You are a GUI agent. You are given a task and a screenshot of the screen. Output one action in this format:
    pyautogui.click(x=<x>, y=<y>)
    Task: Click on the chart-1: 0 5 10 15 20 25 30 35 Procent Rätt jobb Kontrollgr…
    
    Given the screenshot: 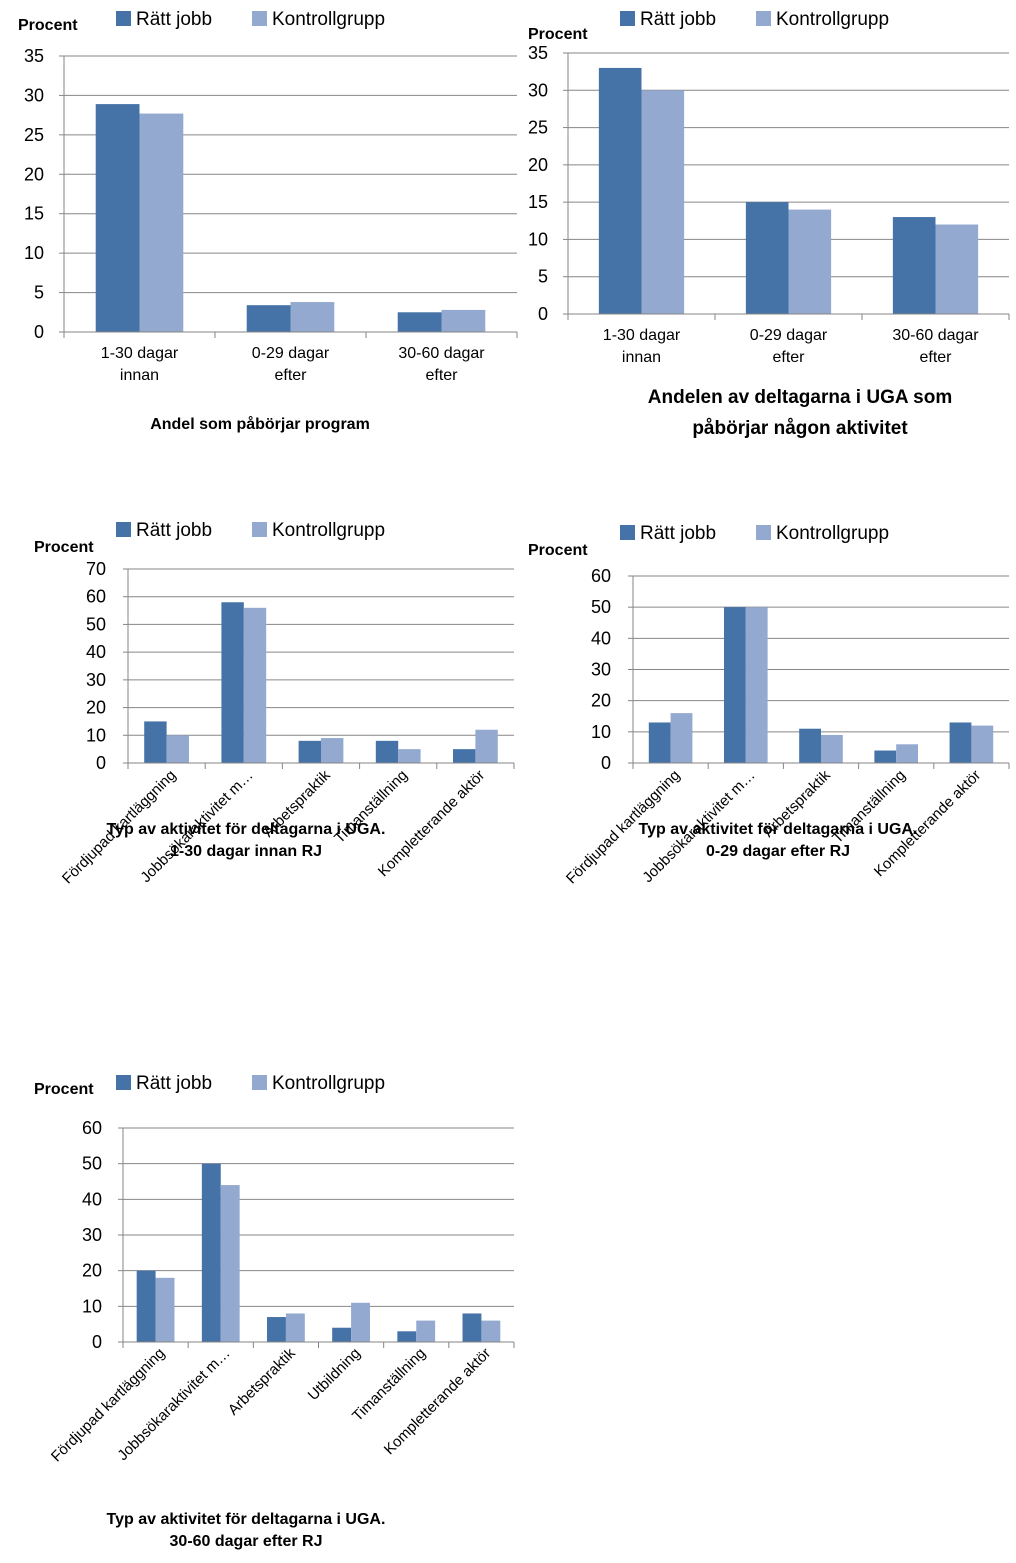 What is the action you would take?
    pyautogui.click(x=268, y=196)
    